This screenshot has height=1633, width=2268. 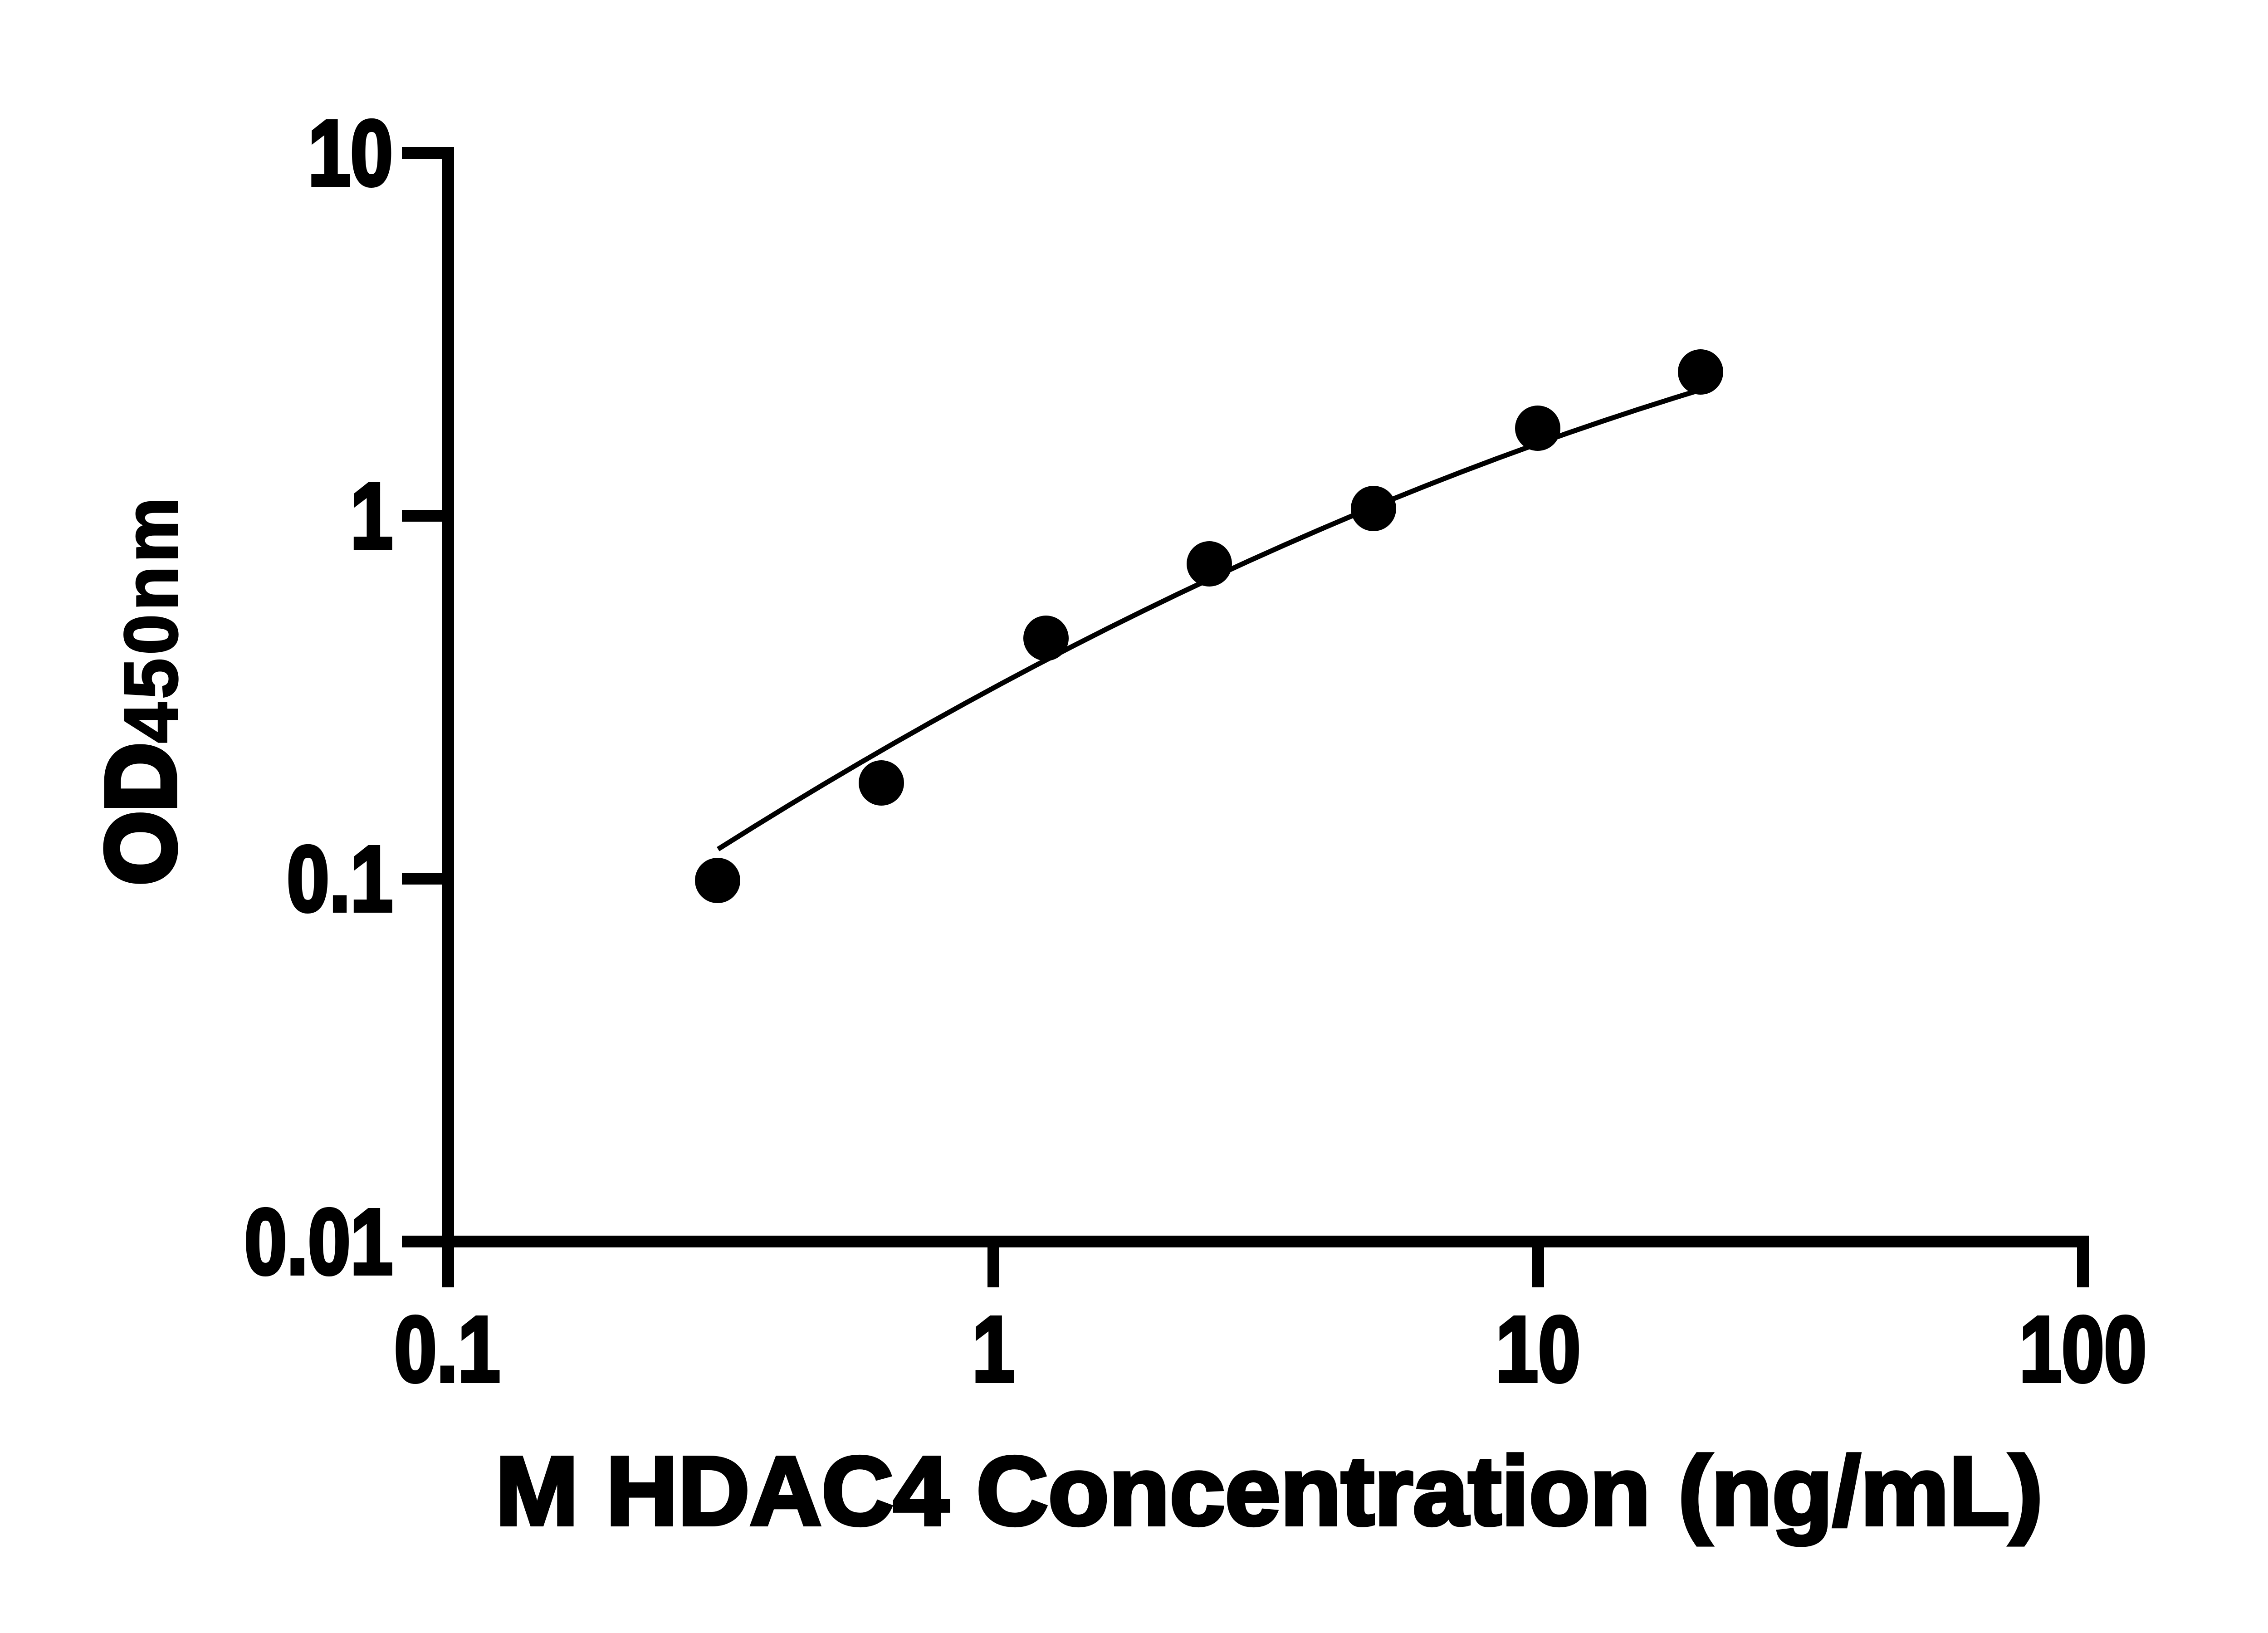 What do you see at coordinates (1269, 1491) in the screenshot?
I see `svg-text: M HDAC4 Concentration (ng/mL)` at bounding box center [1269, 1491].